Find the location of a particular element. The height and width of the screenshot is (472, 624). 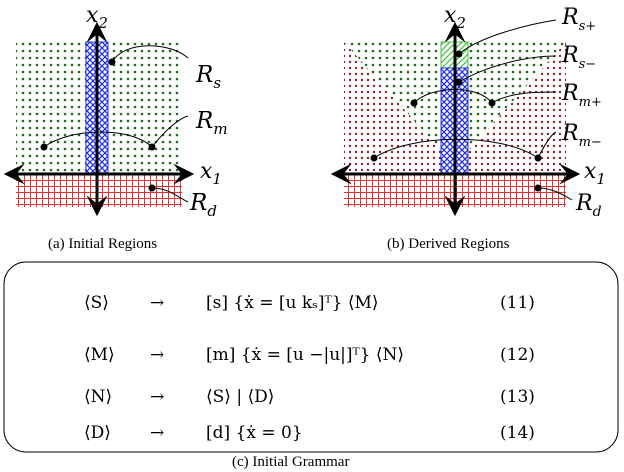

leader-rs is located at coordinates (150, 54).